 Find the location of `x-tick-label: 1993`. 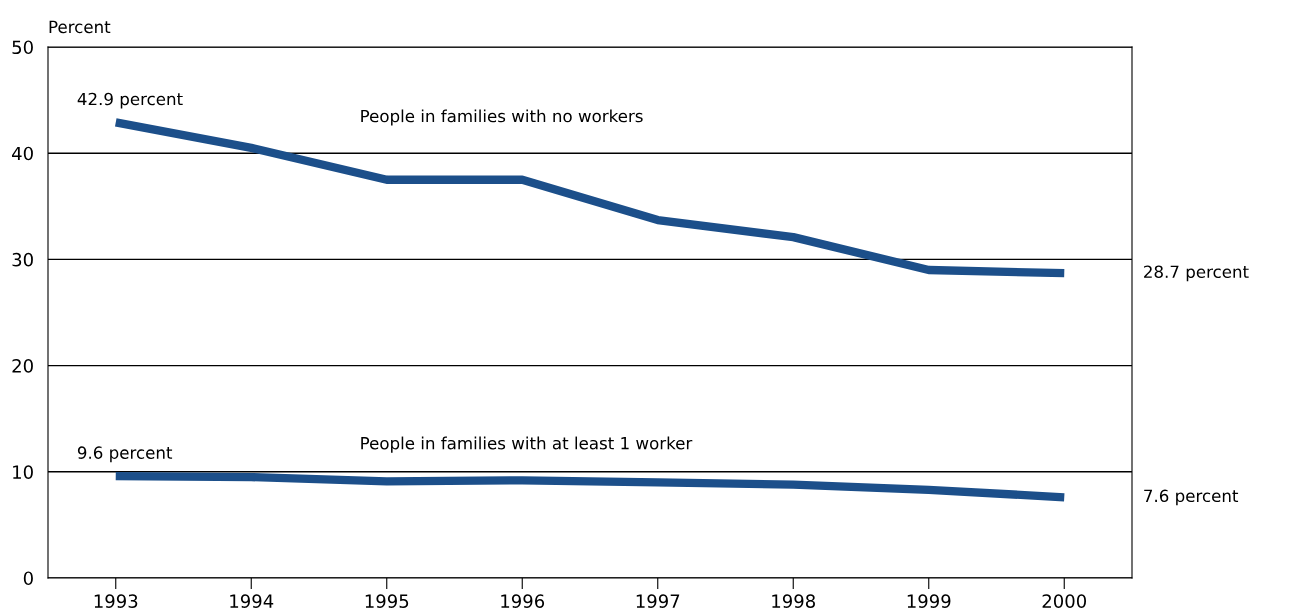

x-tick-label: 1993 is located at coordinates (116, 601).